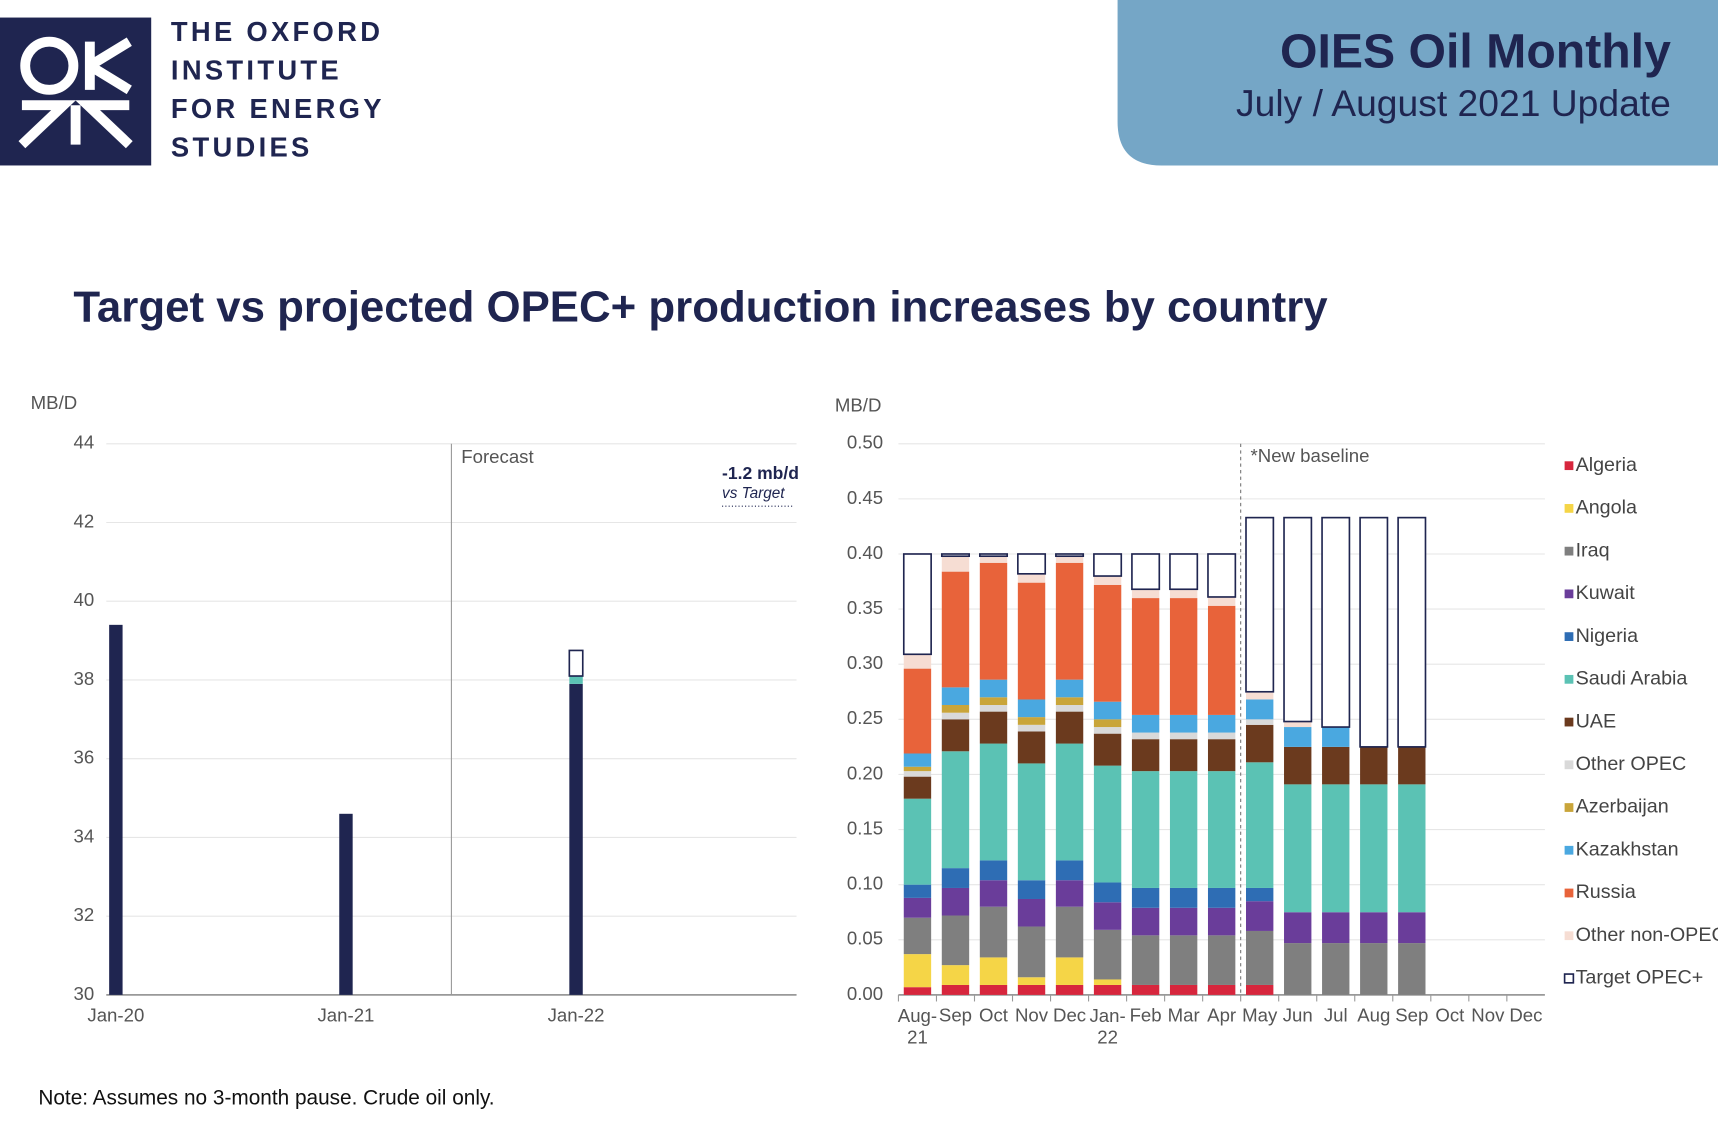  I want to click on legend-label: Algeria, so click(1606, 465).